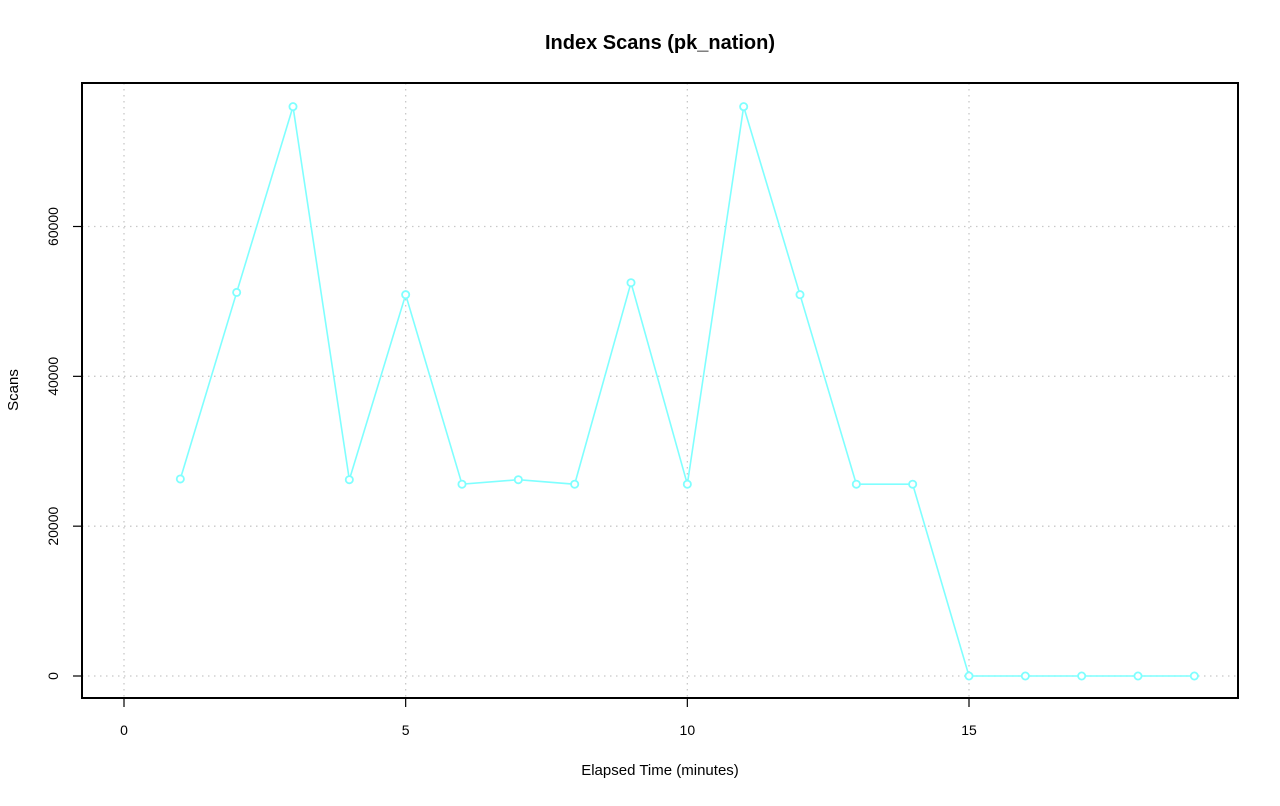  What do you see at coordinates (13, 390) in the screenshot?
I see `y-axis-label: Scans` at bounding box center [13, 390].